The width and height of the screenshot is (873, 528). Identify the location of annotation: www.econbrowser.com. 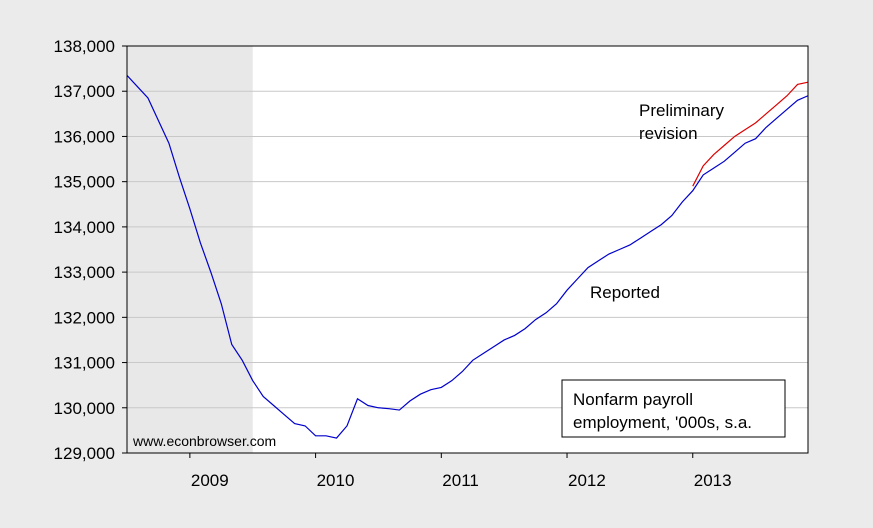
(204, 441).